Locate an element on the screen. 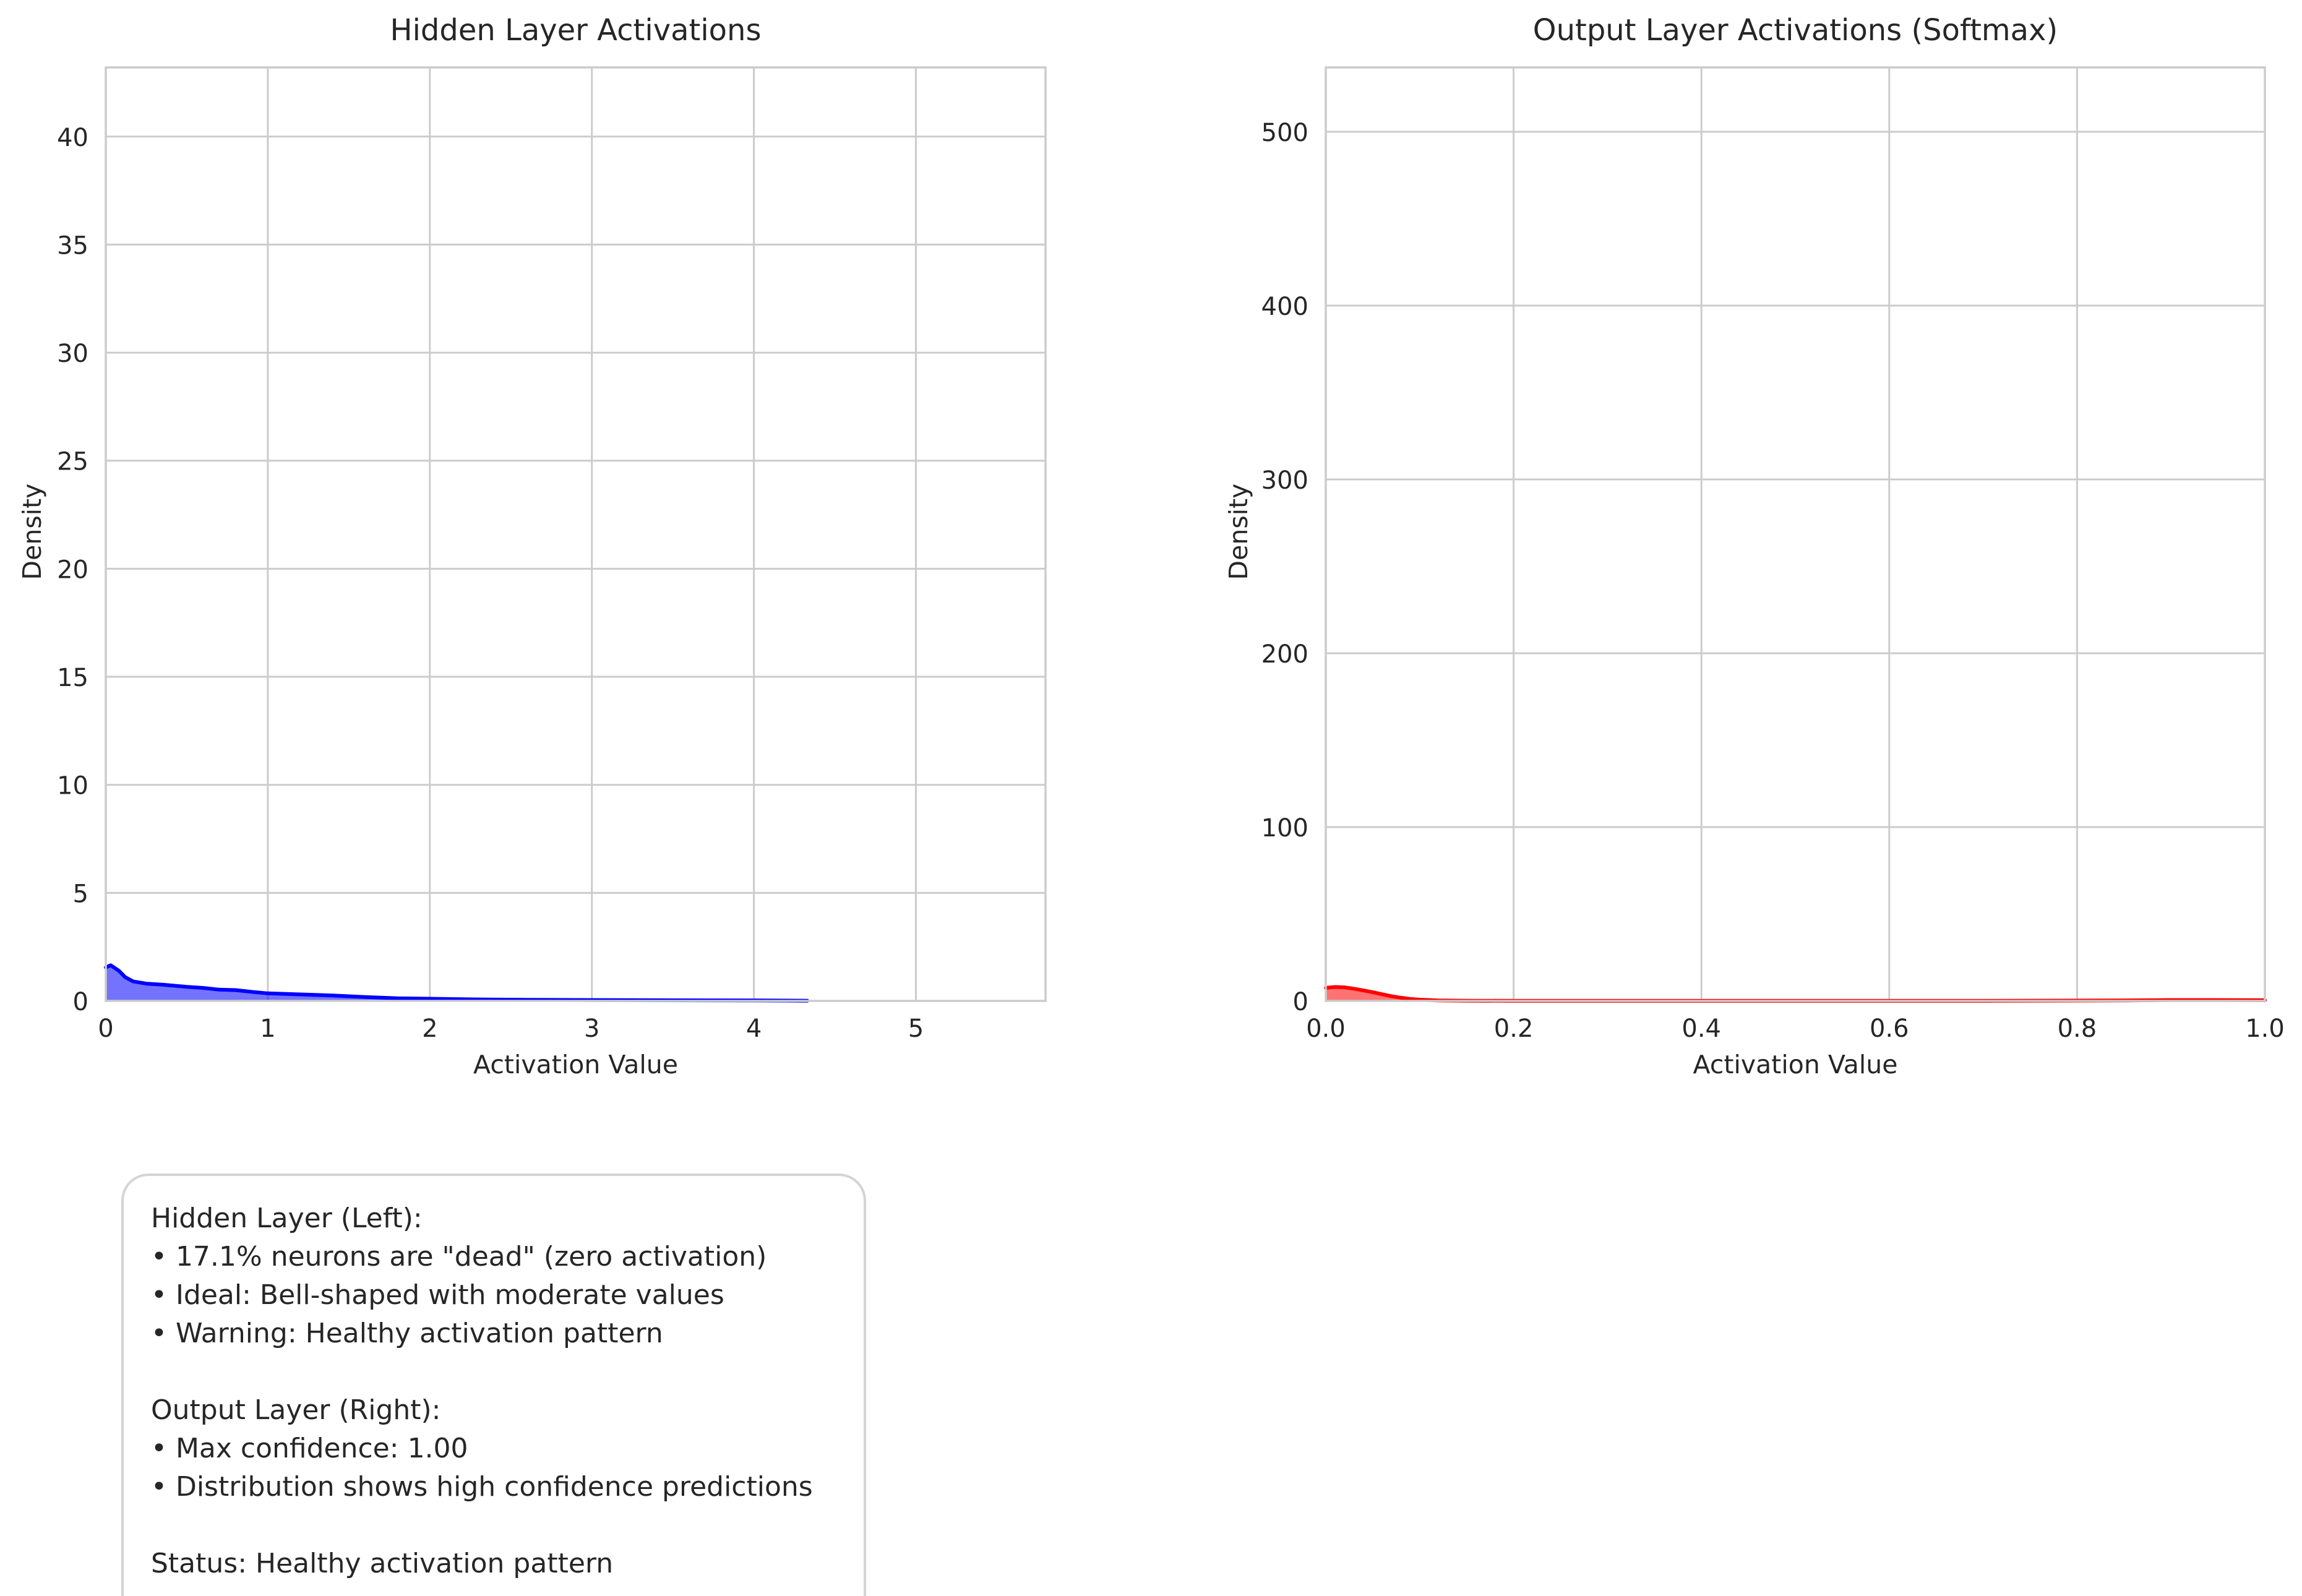 The height and width of the screenshot is (1596, 2302). density-area is located at coordinates (456, 983).